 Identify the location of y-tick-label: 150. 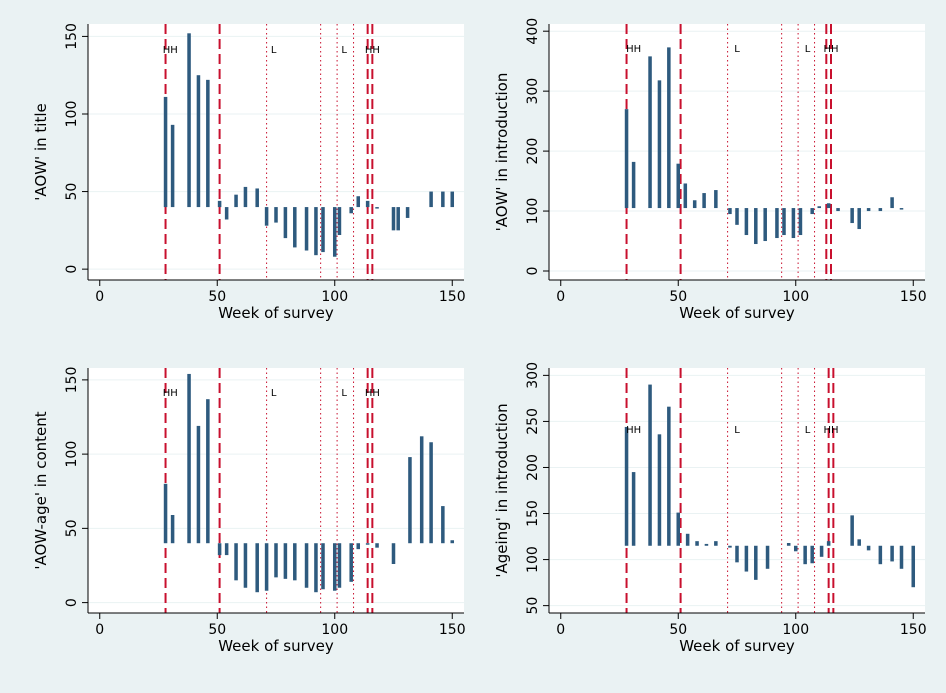
(533, 513).